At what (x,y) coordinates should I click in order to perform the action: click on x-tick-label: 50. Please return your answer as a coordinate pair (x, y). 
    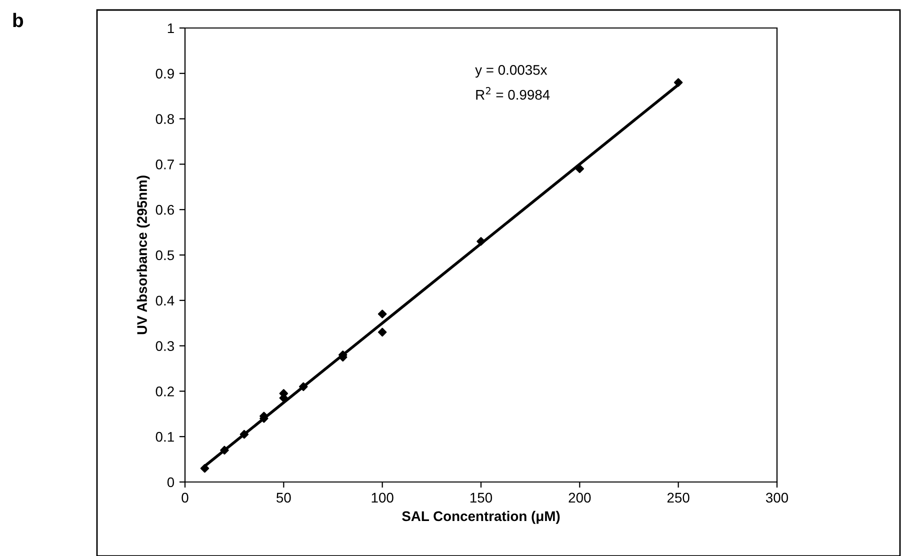
    Looking at the image, I should click on (283, 497).